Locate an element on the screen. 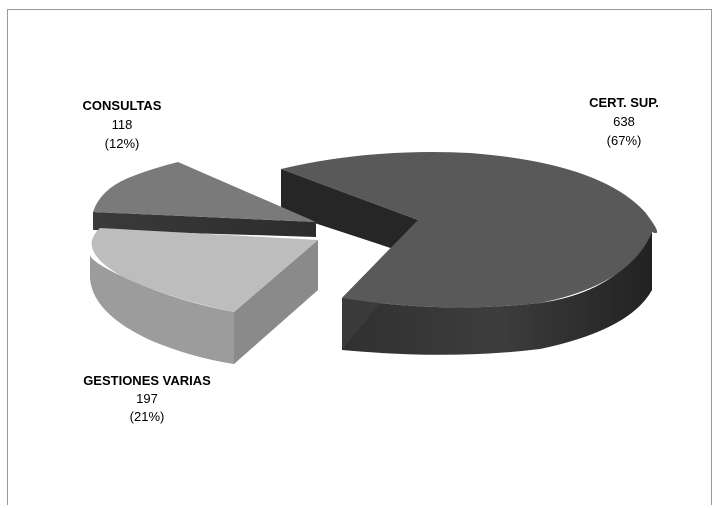 Image resolution: width=715 pixels, height=508 pixels. label-cert-sup: CERT. SUP. 638 (67%) is located at coordinates (624, 121).